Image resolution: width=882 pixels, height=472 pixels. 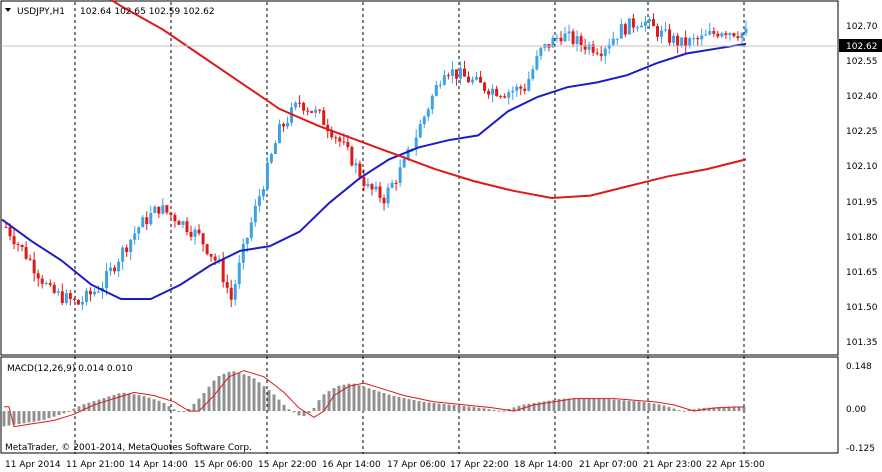 I want to click on dropdown-triangle-icon, so click(x=8, y=10).